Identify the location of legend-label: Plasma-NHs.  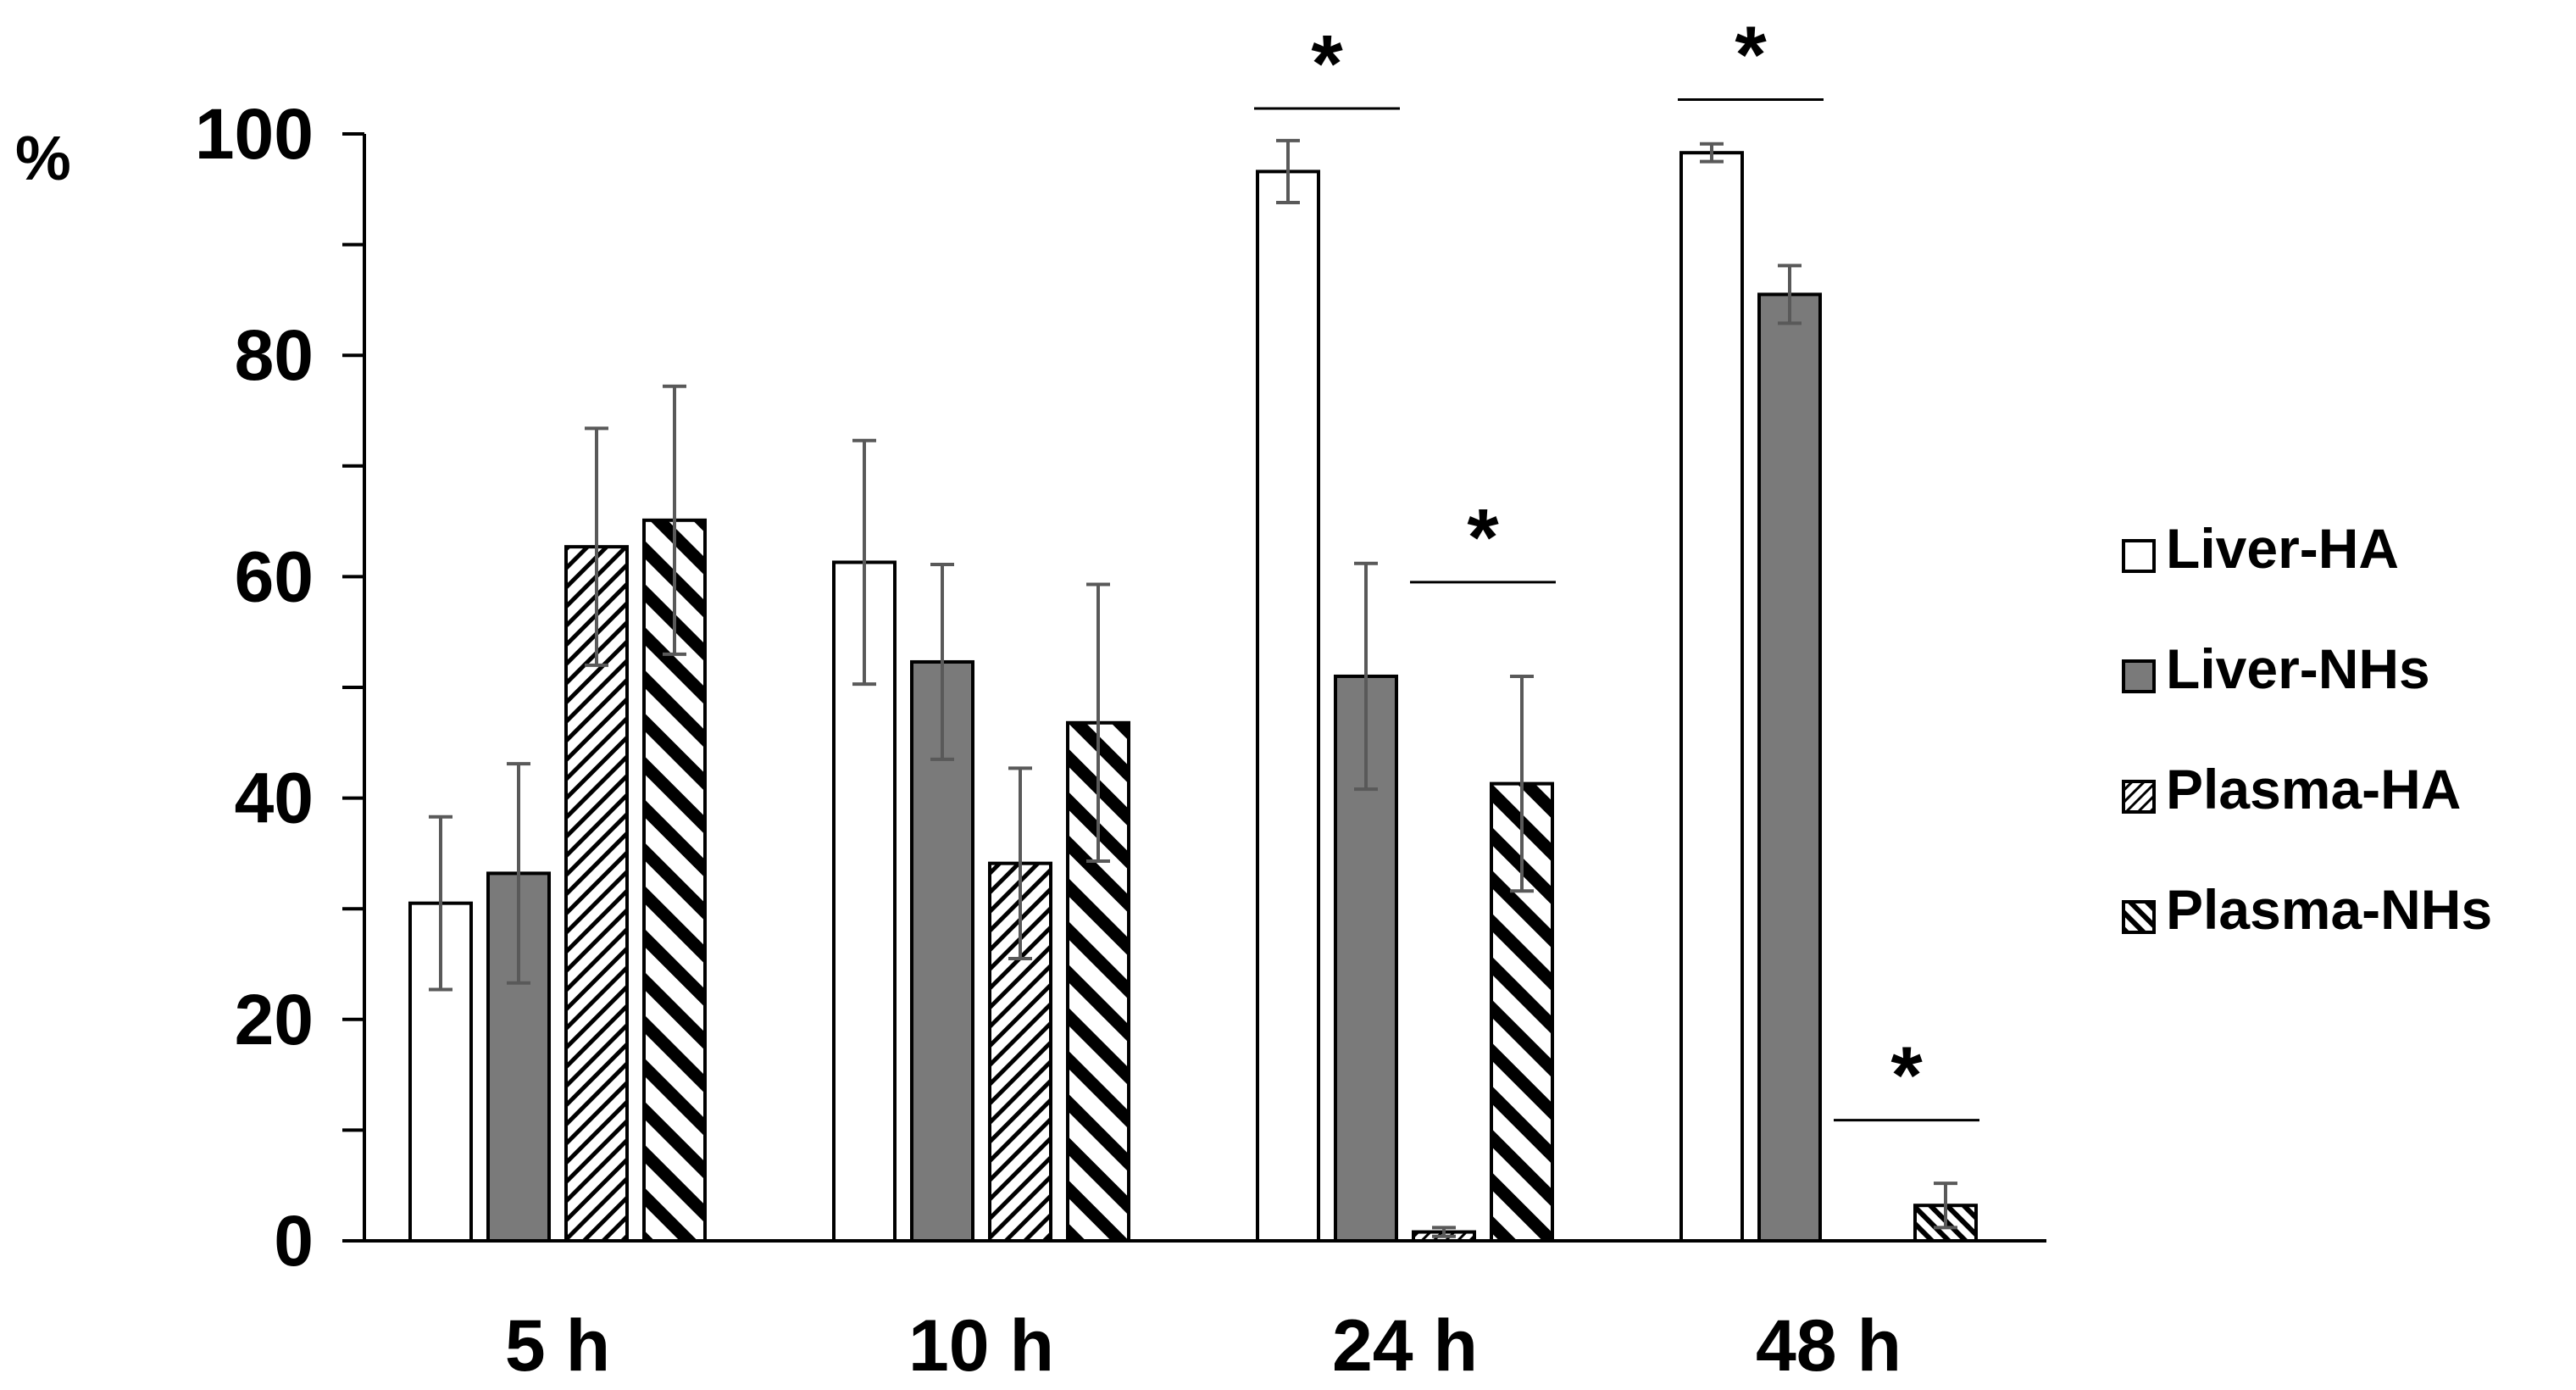
(2329, 909).